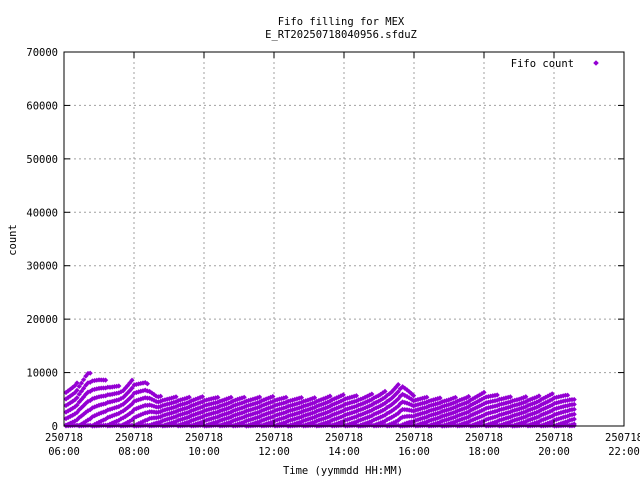 This screenshot has width=640, height=480. I want to click on x-tick-label-time: 16:00, so click(414, 452).